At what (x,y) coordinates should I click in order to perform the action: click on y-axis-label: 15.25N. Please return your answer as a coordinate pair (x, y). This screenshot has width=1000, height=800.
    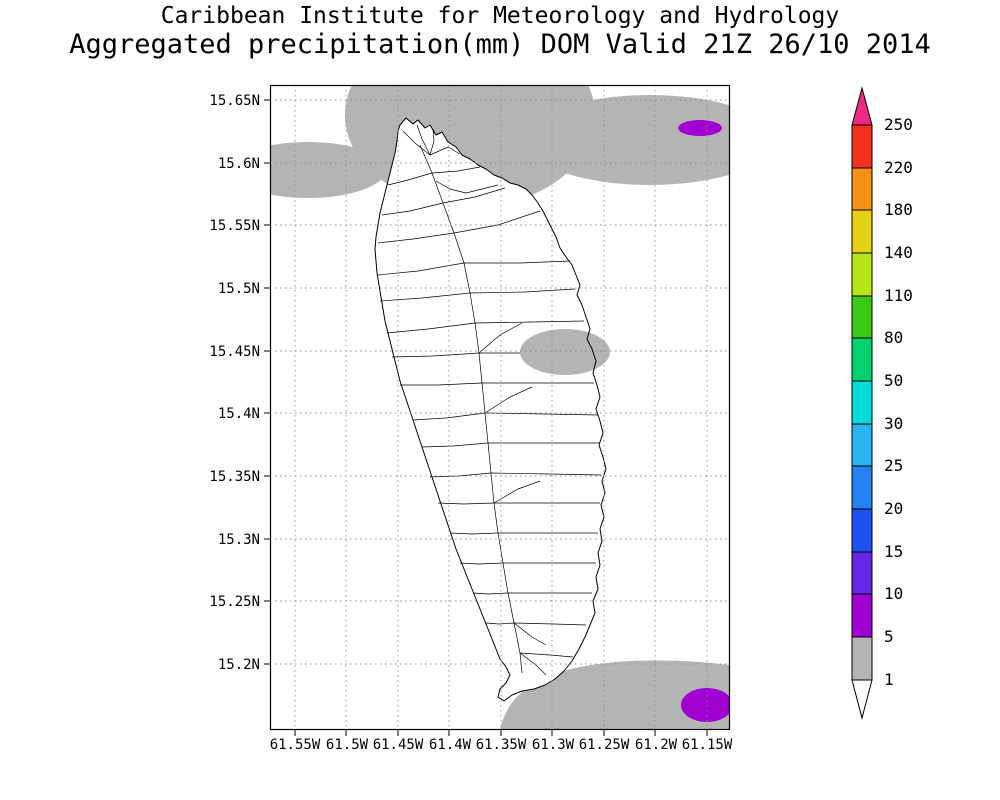
    Looking at the image, I should click on (234, 602).